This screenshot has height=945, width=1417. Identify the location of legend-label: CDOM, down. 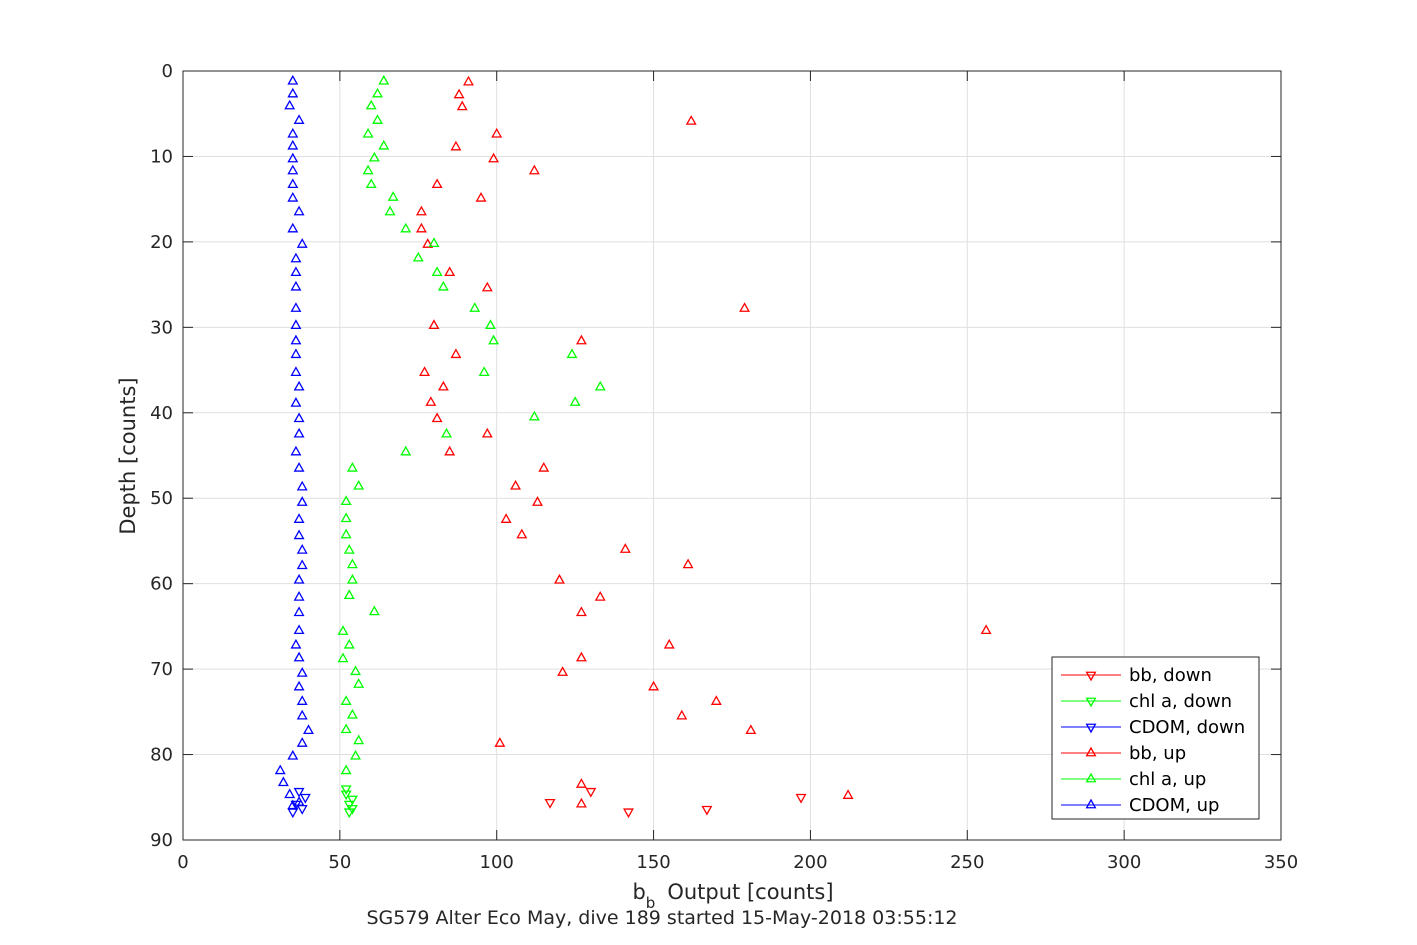
(1187, 727).